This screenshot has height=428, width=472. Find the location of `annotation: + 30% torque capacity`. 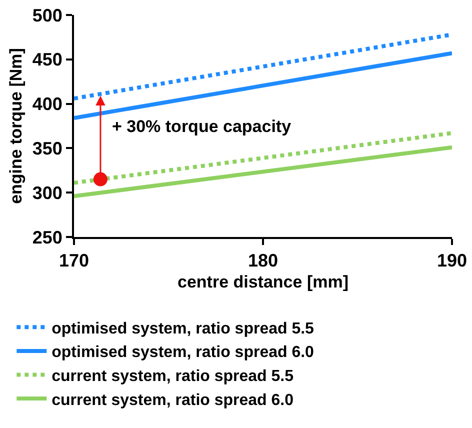

annotation: + 30% torque capacity is located at coordinates (202, 126).